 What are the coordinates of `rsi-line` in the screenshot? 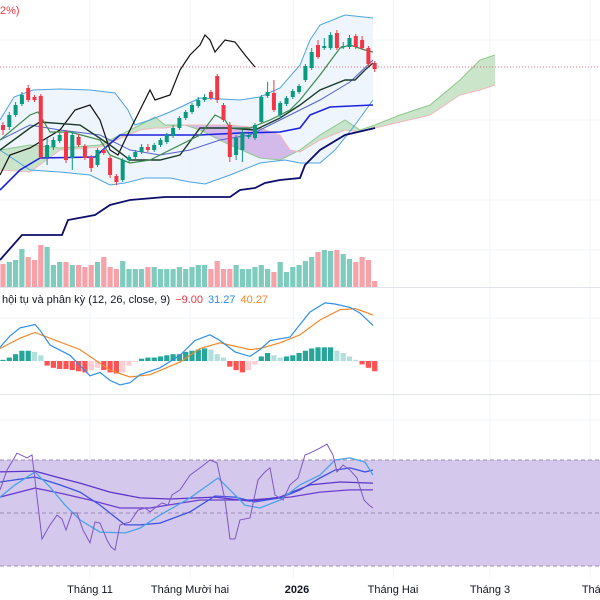 It's located at (187, 497).